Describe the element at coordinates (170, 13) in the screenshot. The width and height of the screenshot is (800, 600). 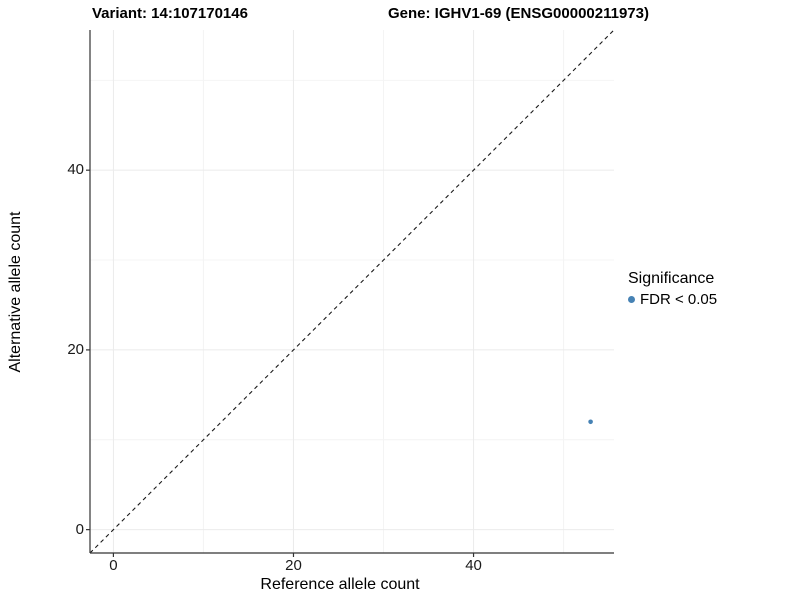
I see `plot-title-variant: Variant: 14:107170146` at that location.